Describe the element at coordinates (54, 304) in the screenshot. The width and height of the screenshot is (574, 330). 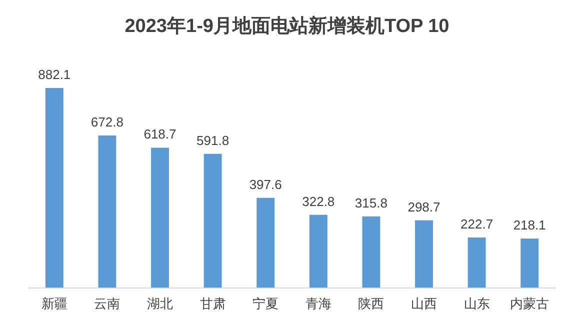
I see `x-tick-label: 新疆` at that location.